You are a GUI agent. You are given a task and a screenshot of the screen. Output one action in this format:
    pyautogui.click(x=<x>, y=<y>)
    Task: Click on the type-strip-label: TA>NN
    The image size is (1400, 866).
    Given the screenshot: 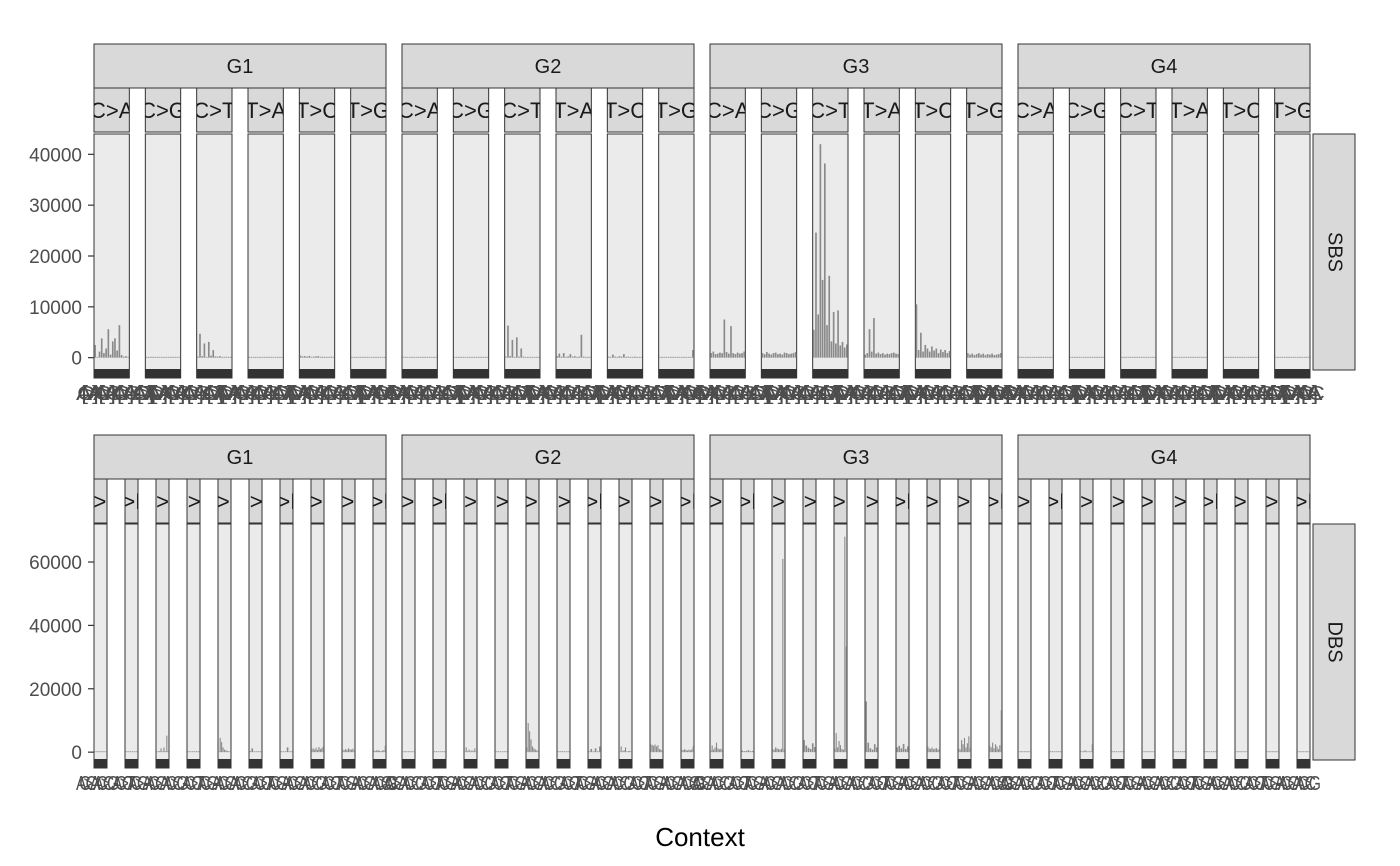 What is the action you would take?
    pyautogui.click(x=902, y=501)
    